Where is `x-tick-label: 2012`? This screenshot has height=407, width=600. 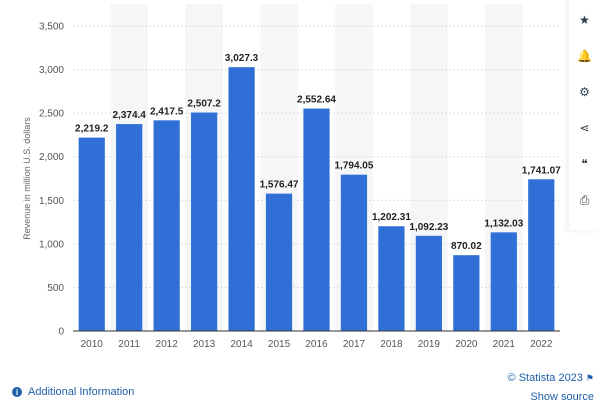 x-tick-label: 2012 is located at coordinates (167, 344).